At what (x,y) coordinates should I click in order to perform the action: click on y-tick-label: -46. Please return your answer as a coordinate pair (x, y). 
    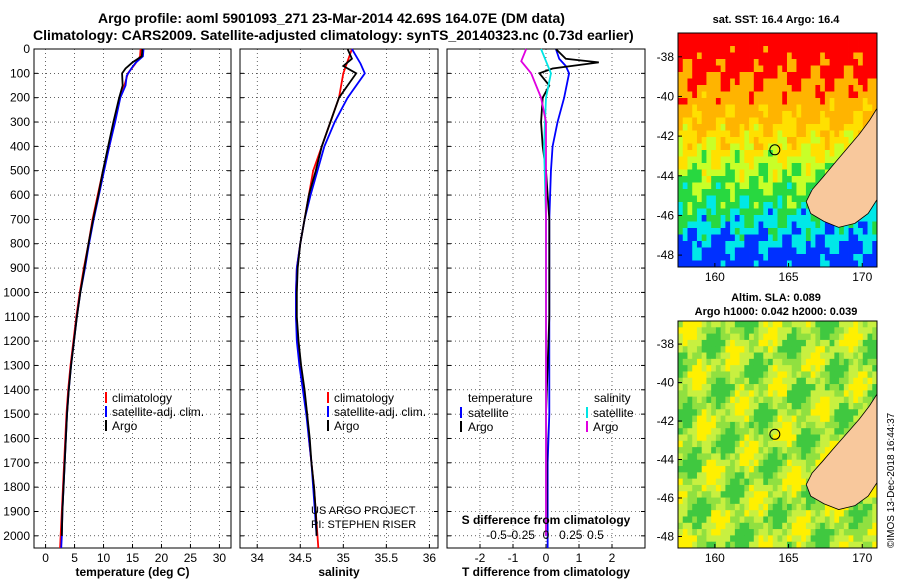
    Looking at the image, I should click on (666, 215).